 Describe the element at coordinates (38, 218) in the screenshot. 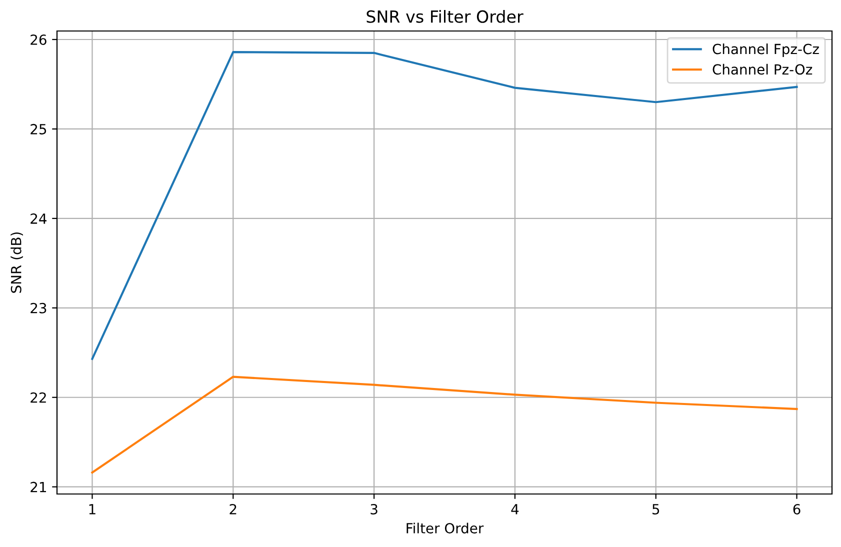

I see `y-tick-label: 24` at that location.